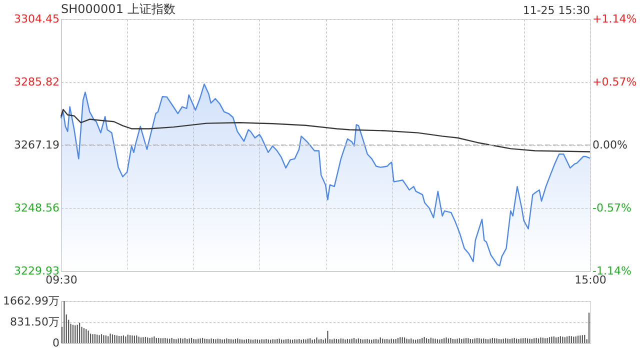 The width and height of the screenshot is (640, 360). What do you see at coordinates (37, 19) in the screenshot?
I see `y-tick-label: 3304.45` at bounding box center [37, 19].